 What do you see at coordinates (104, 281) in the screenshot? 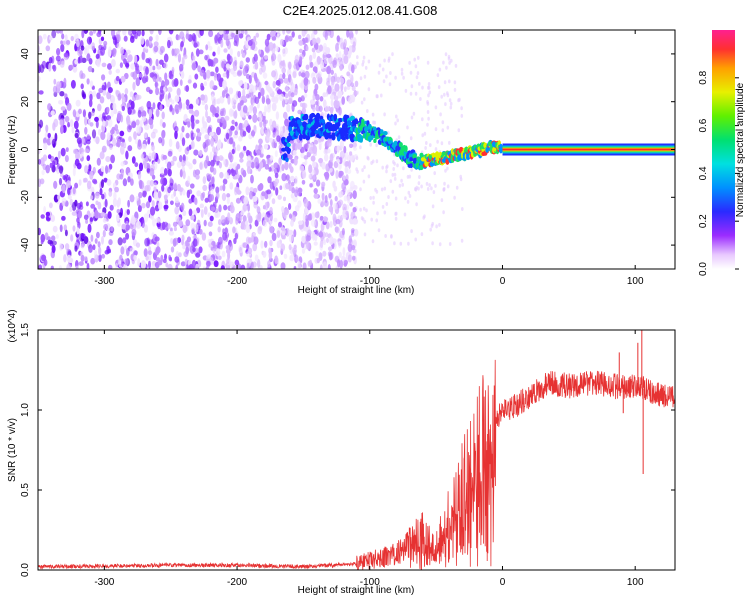
I see `x-tick-label: -300` at bounding box center [104, 281].